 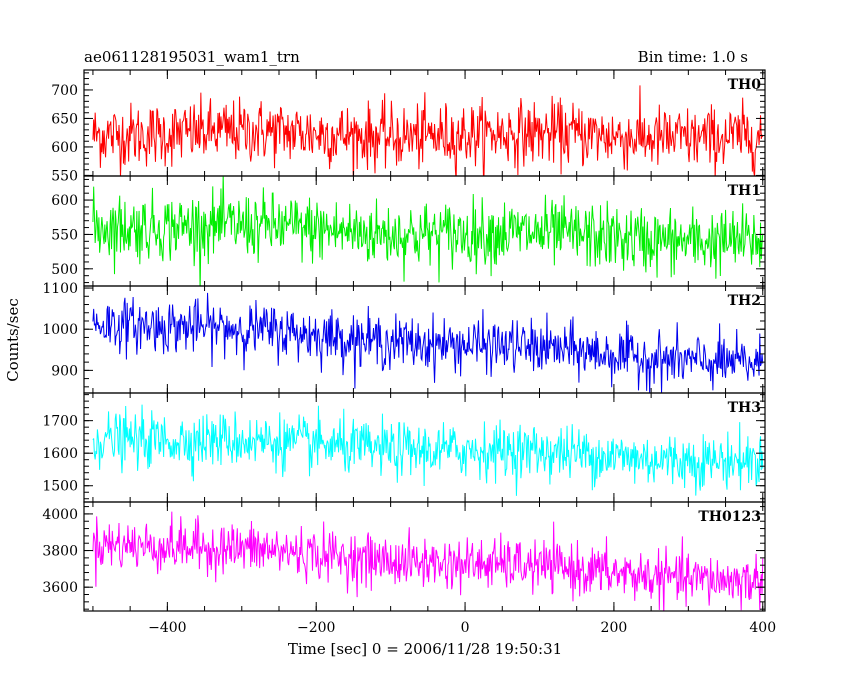 What do you see at coordinates (60, 422) in the screenshot?
I see `y-tick-label-th3: 1700` at bounding box center [60, 422].